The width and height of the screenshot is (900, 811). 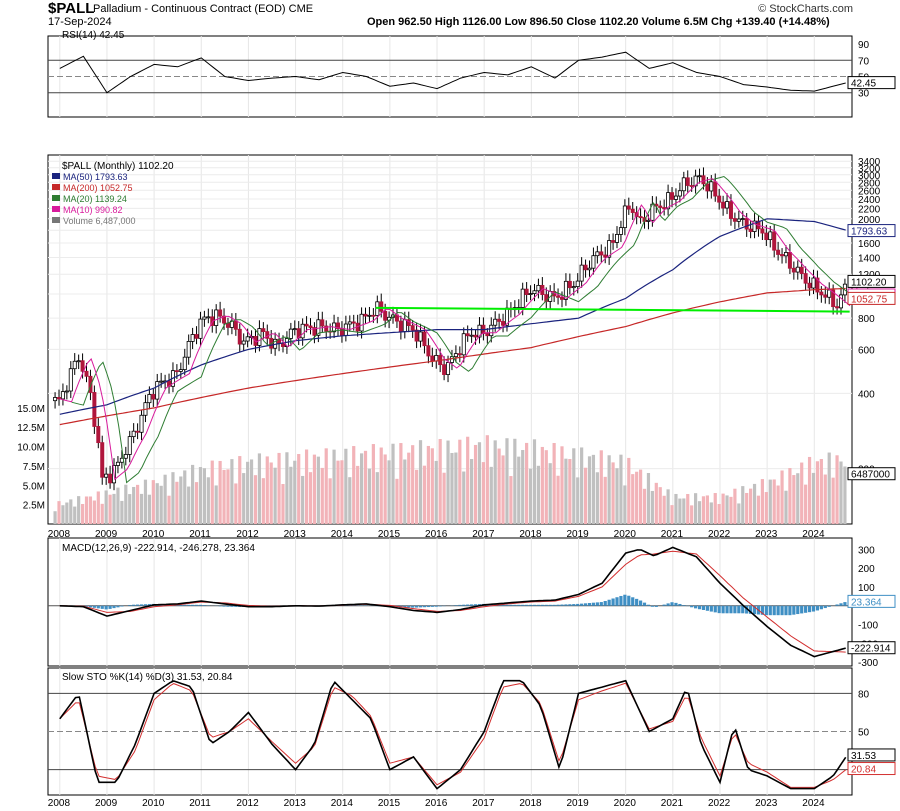 I want to click on year-label-bottom: 2024, so click(x=813, y=803).